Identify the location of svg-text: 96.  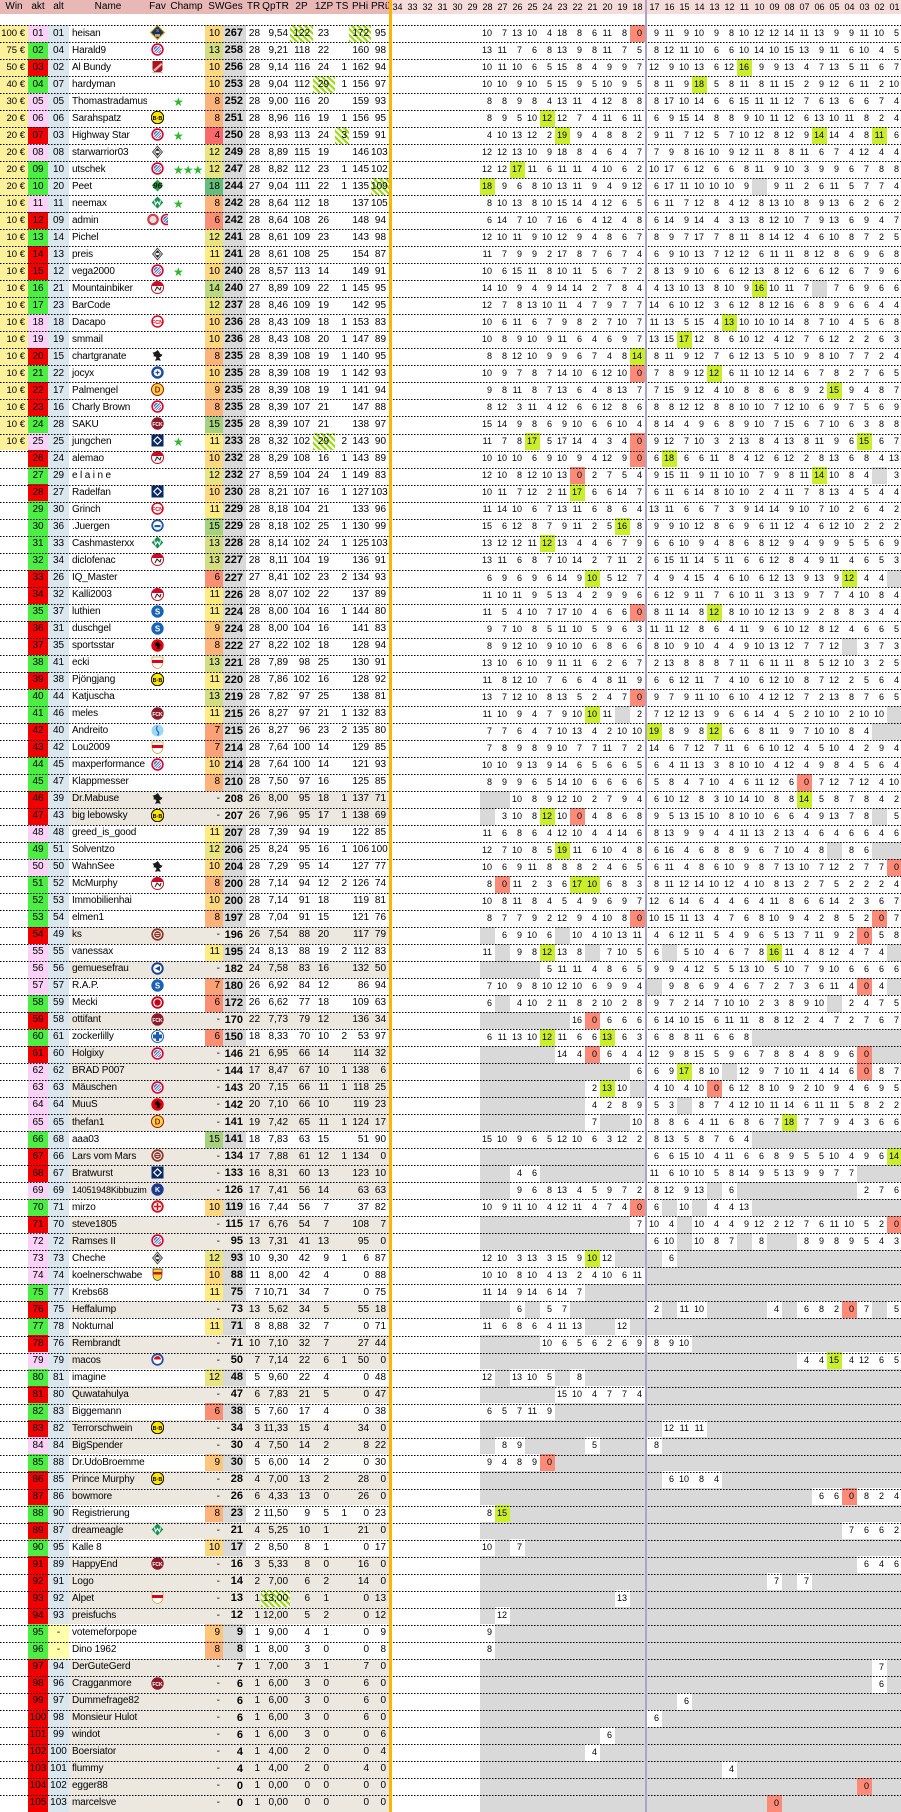
(158, 186).